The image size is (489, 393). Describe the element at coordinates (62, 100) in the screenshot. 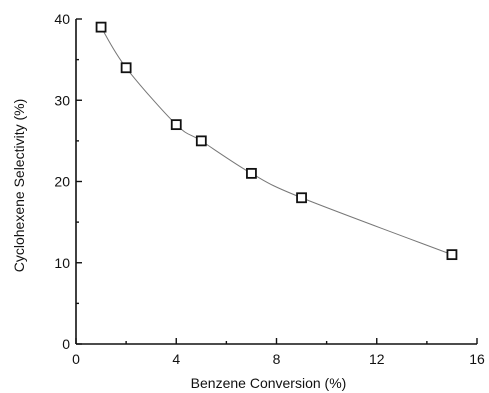

I see `y-tick-label: 30` at that location.